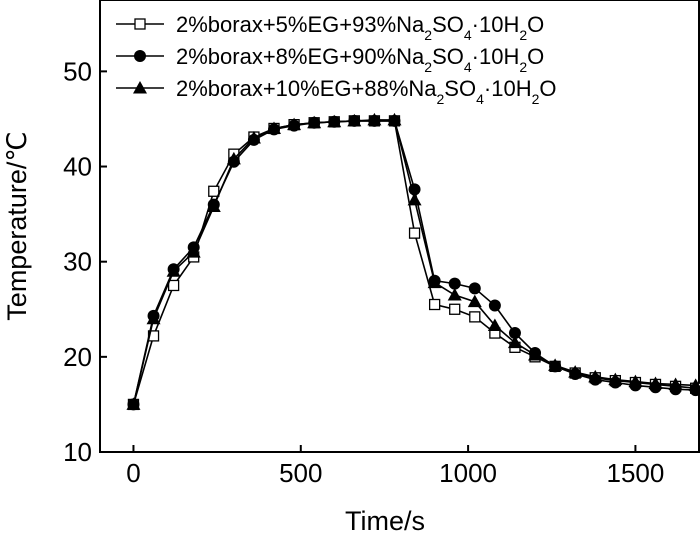  I want to click on y-axis-title: Temperature/℃, so click(17, 225).